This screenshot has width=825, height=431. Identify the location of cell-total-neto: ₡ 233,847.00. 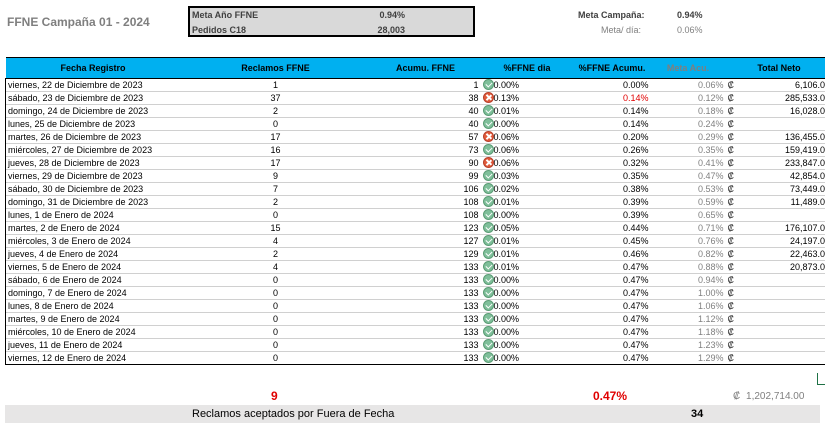
(775, 163).